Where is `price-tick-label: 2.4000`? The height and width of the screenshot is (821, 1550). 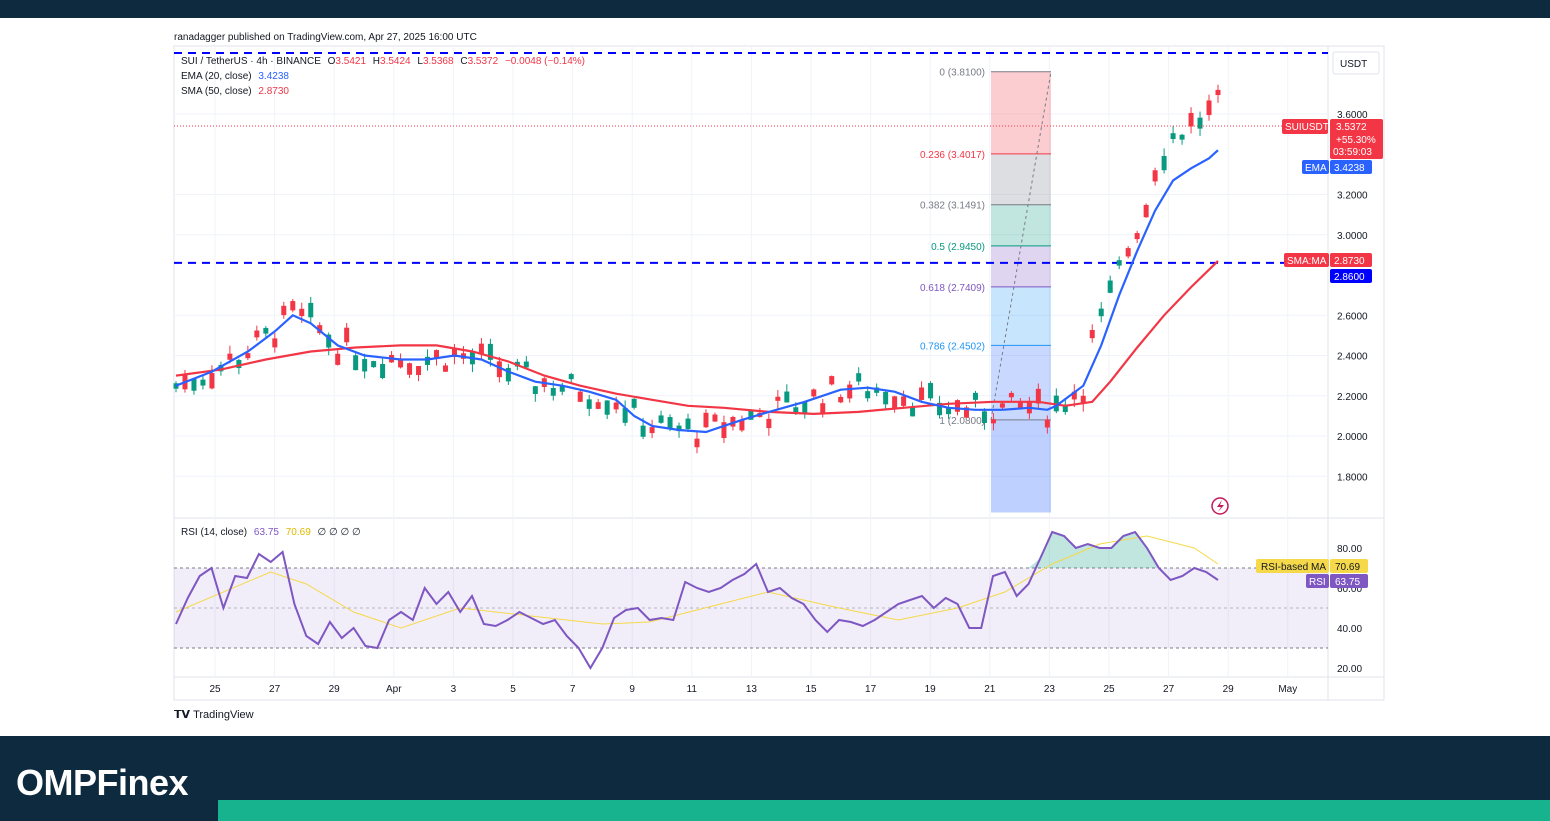
price-tick-label: 2.4000 is located at coordinates (1352, 357).